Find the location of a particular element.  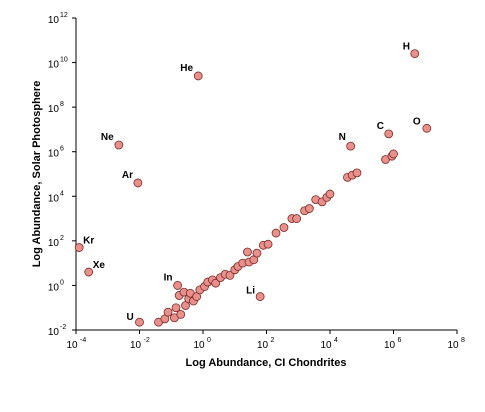

x-axis-label: Log Abundance, CI Chondrites is located at coordinates (266, 363).